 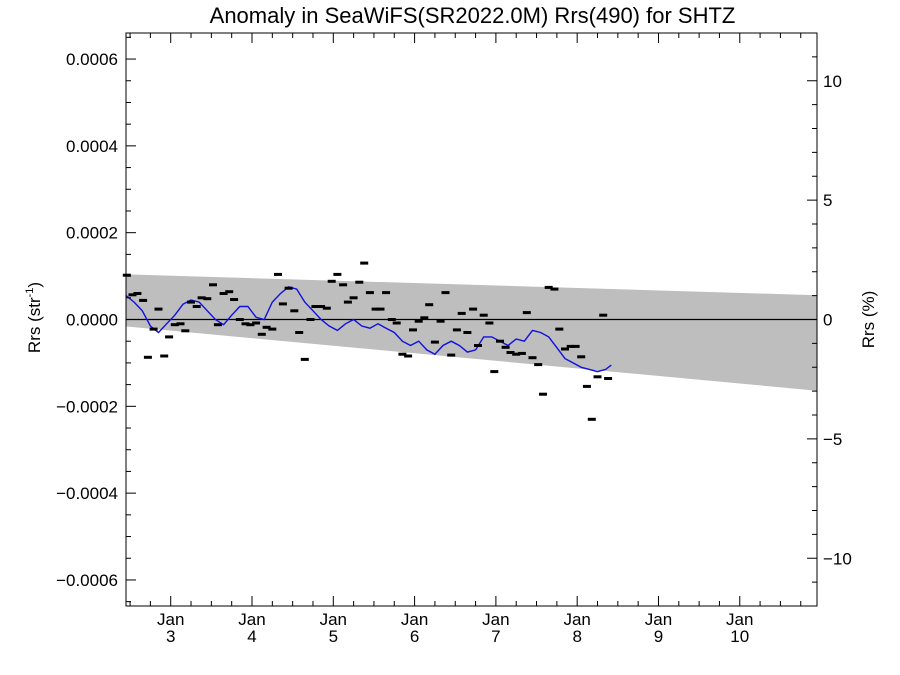 What do you see at coordinates (827, 200) in the screenshot?
I see `y2-tick-label: 5` at bounding box center [827, 200].